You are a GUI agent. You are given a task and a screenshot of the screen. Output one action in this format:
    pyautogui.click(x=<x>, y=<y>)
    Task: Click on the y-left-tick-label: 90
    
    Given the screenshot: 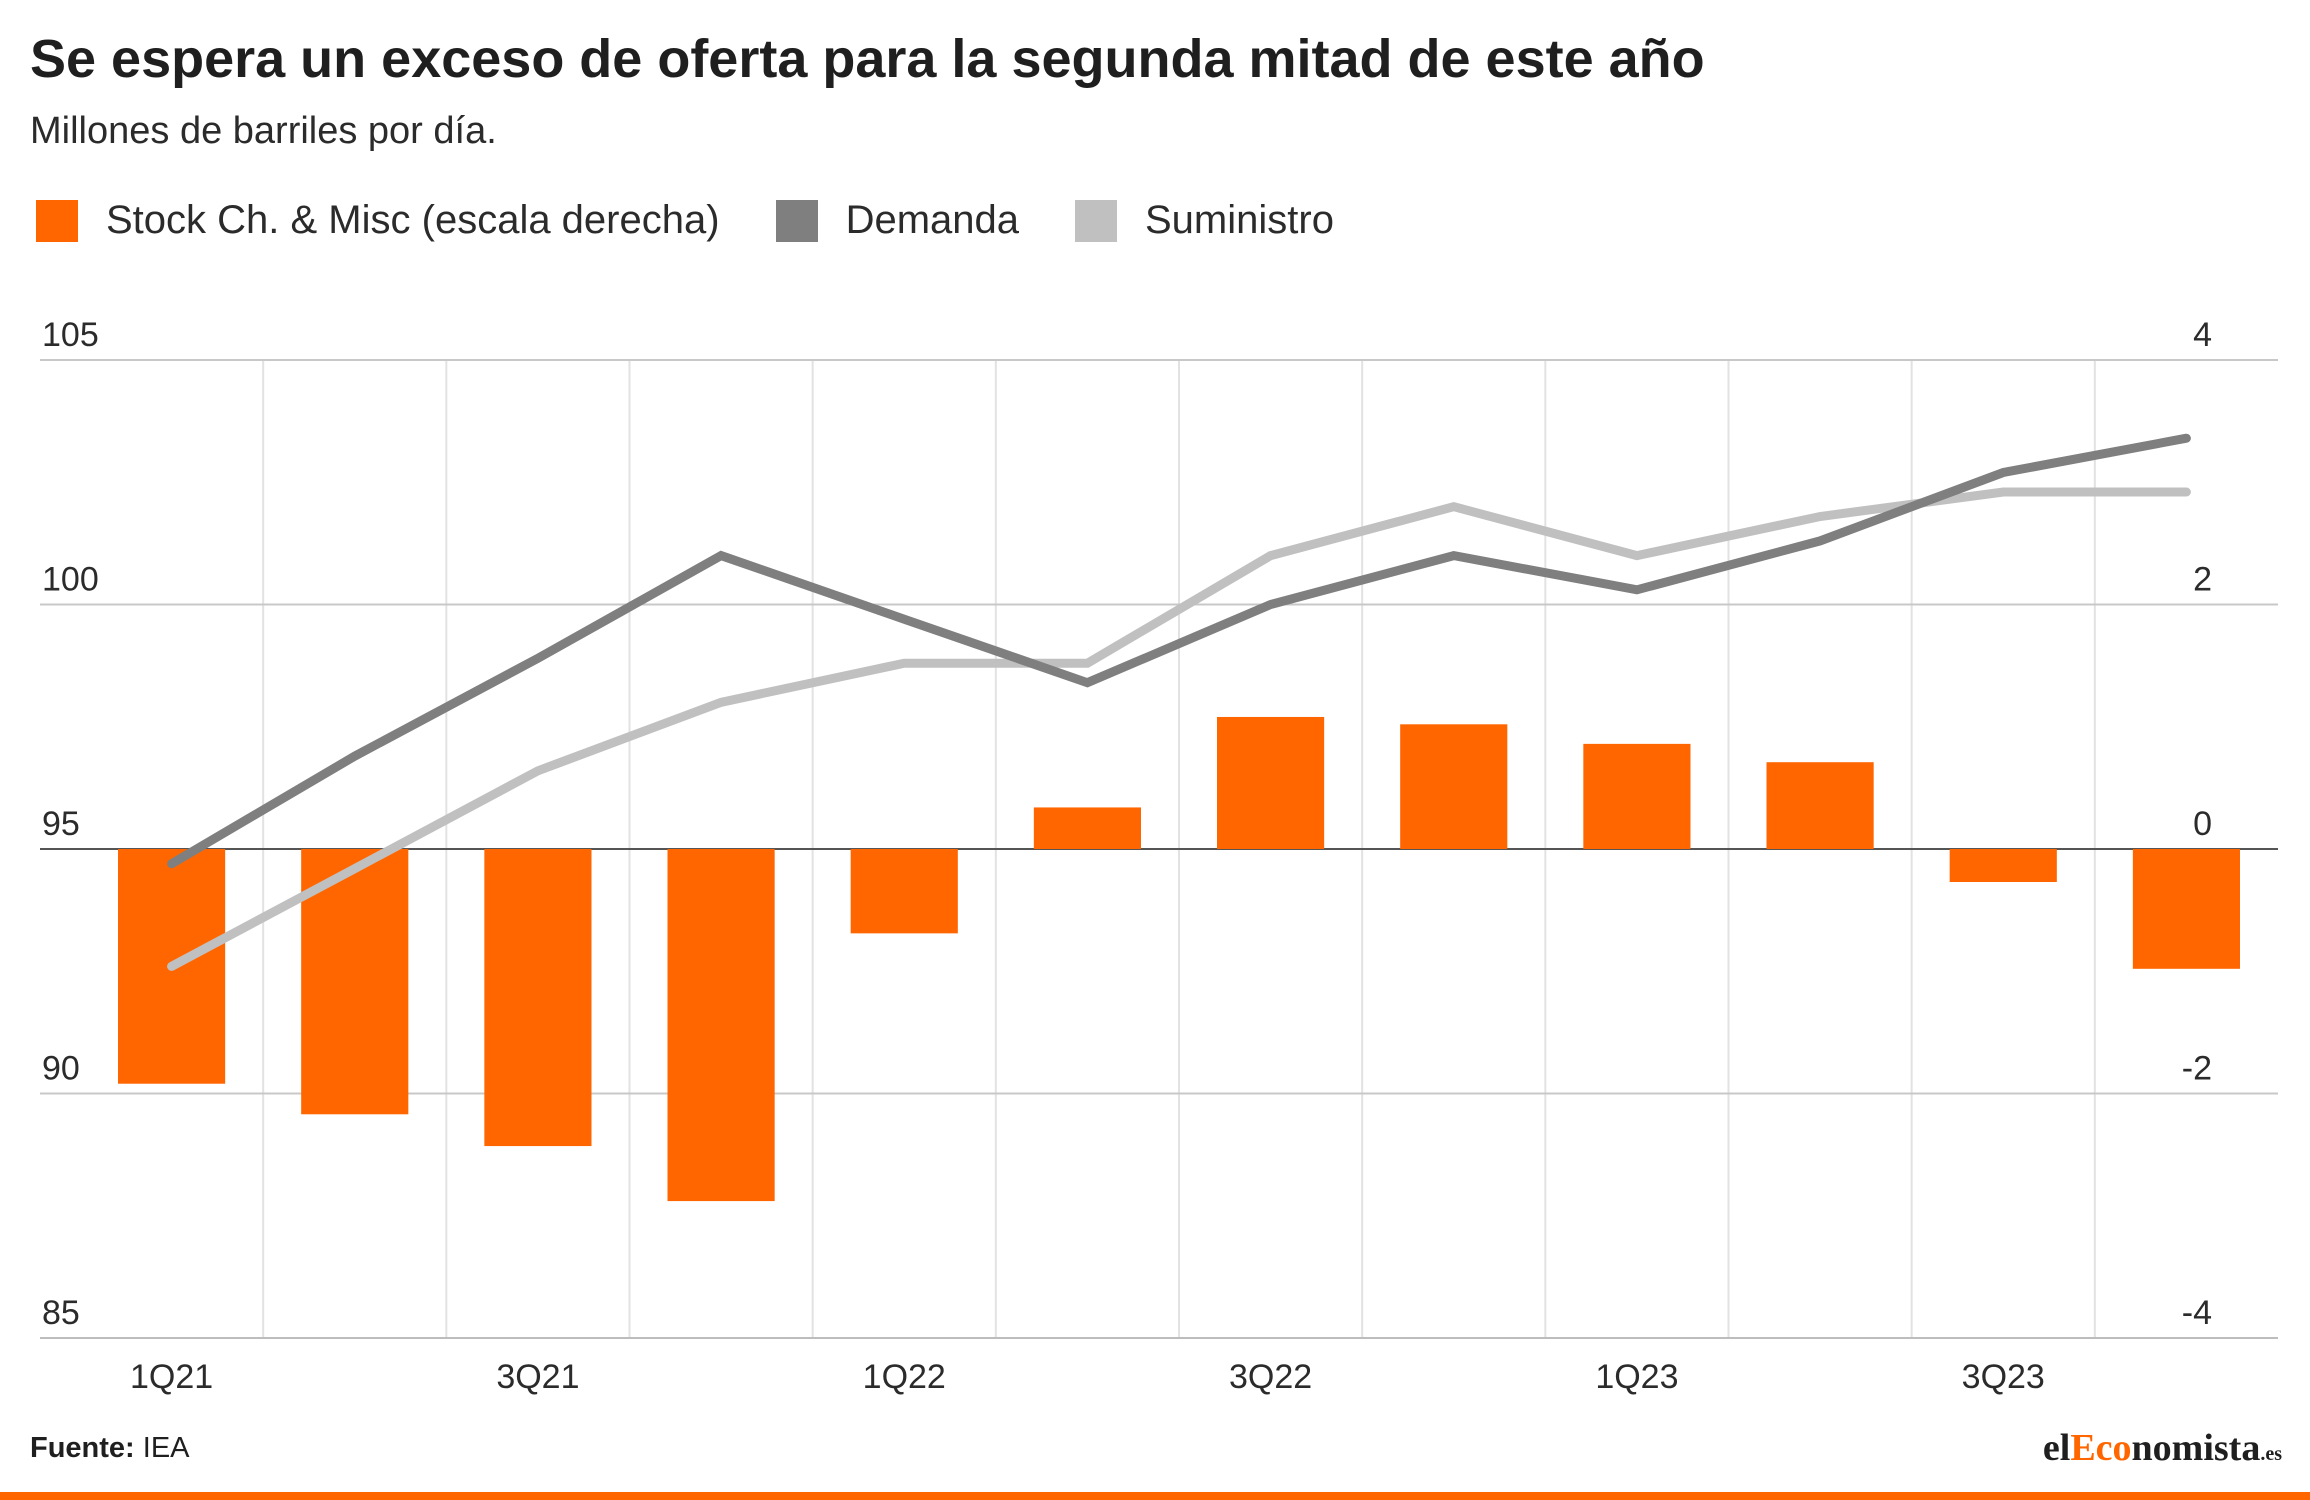 What is the action you would take?
    pyautogui.click(x=61, y=1069)
    